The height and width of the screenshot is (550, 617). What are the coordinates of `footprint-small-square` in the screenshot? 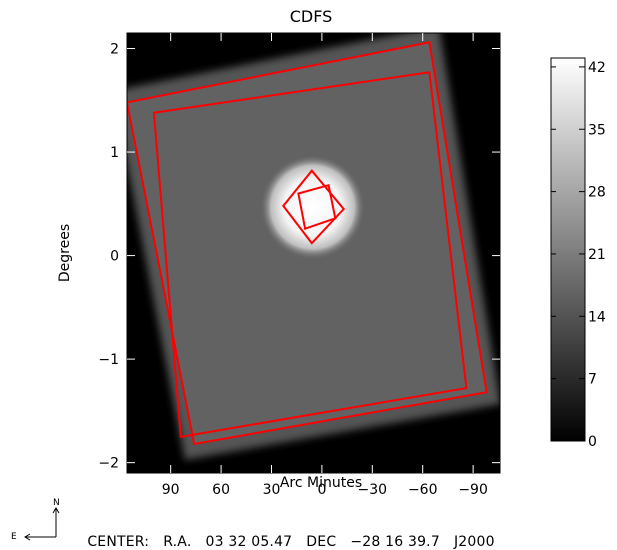 It's located at (317, 207).